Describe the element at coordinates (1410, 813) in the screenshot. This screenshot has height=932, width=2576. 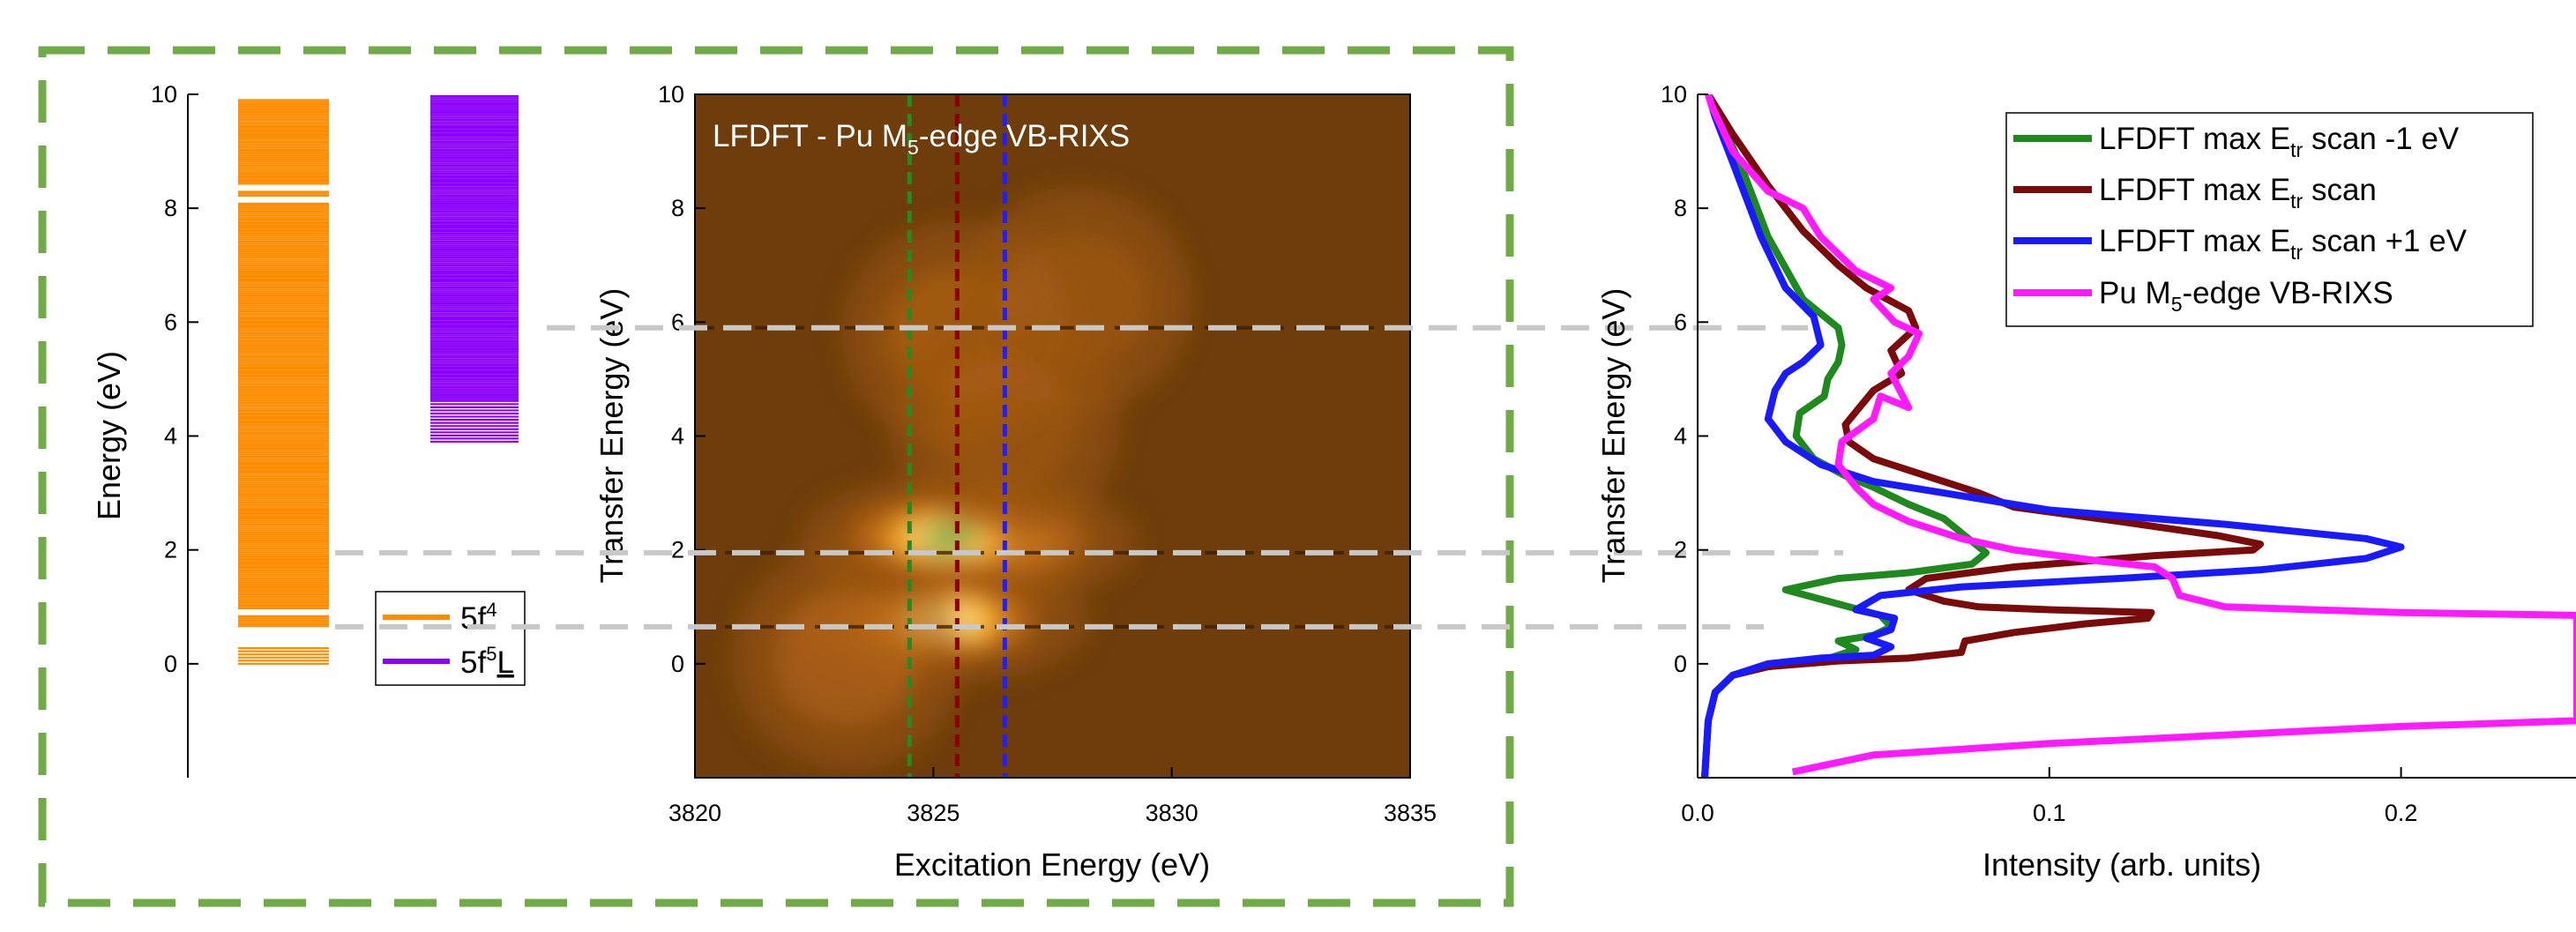
I see `heatmap-xtick-label: 3835` at that location.